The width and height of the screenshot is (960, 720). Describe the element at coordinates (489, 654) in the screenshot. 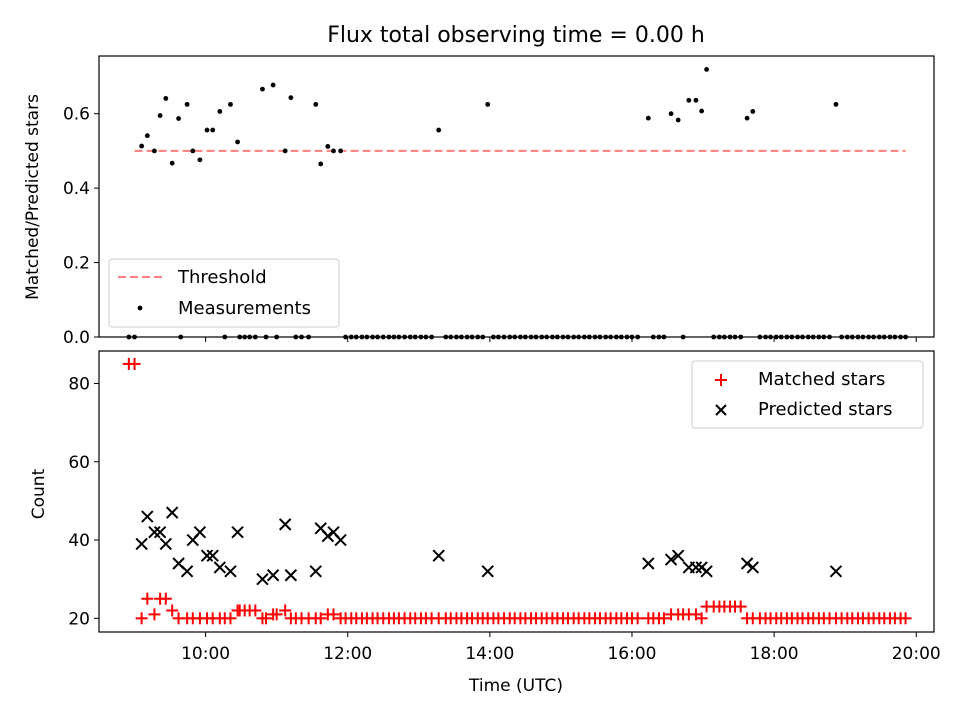

I see `x-tick-label: 14:00` at that location.